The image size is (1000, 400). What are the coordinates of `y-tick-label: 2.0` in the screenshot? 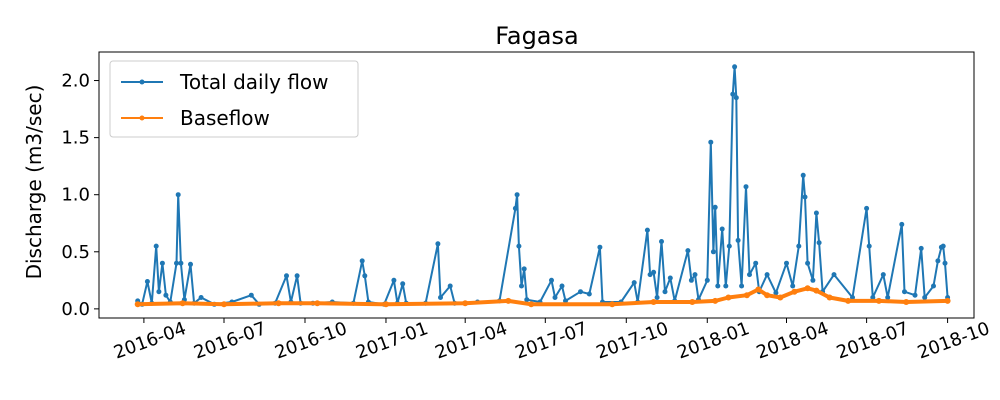 It's located at (75, 81).